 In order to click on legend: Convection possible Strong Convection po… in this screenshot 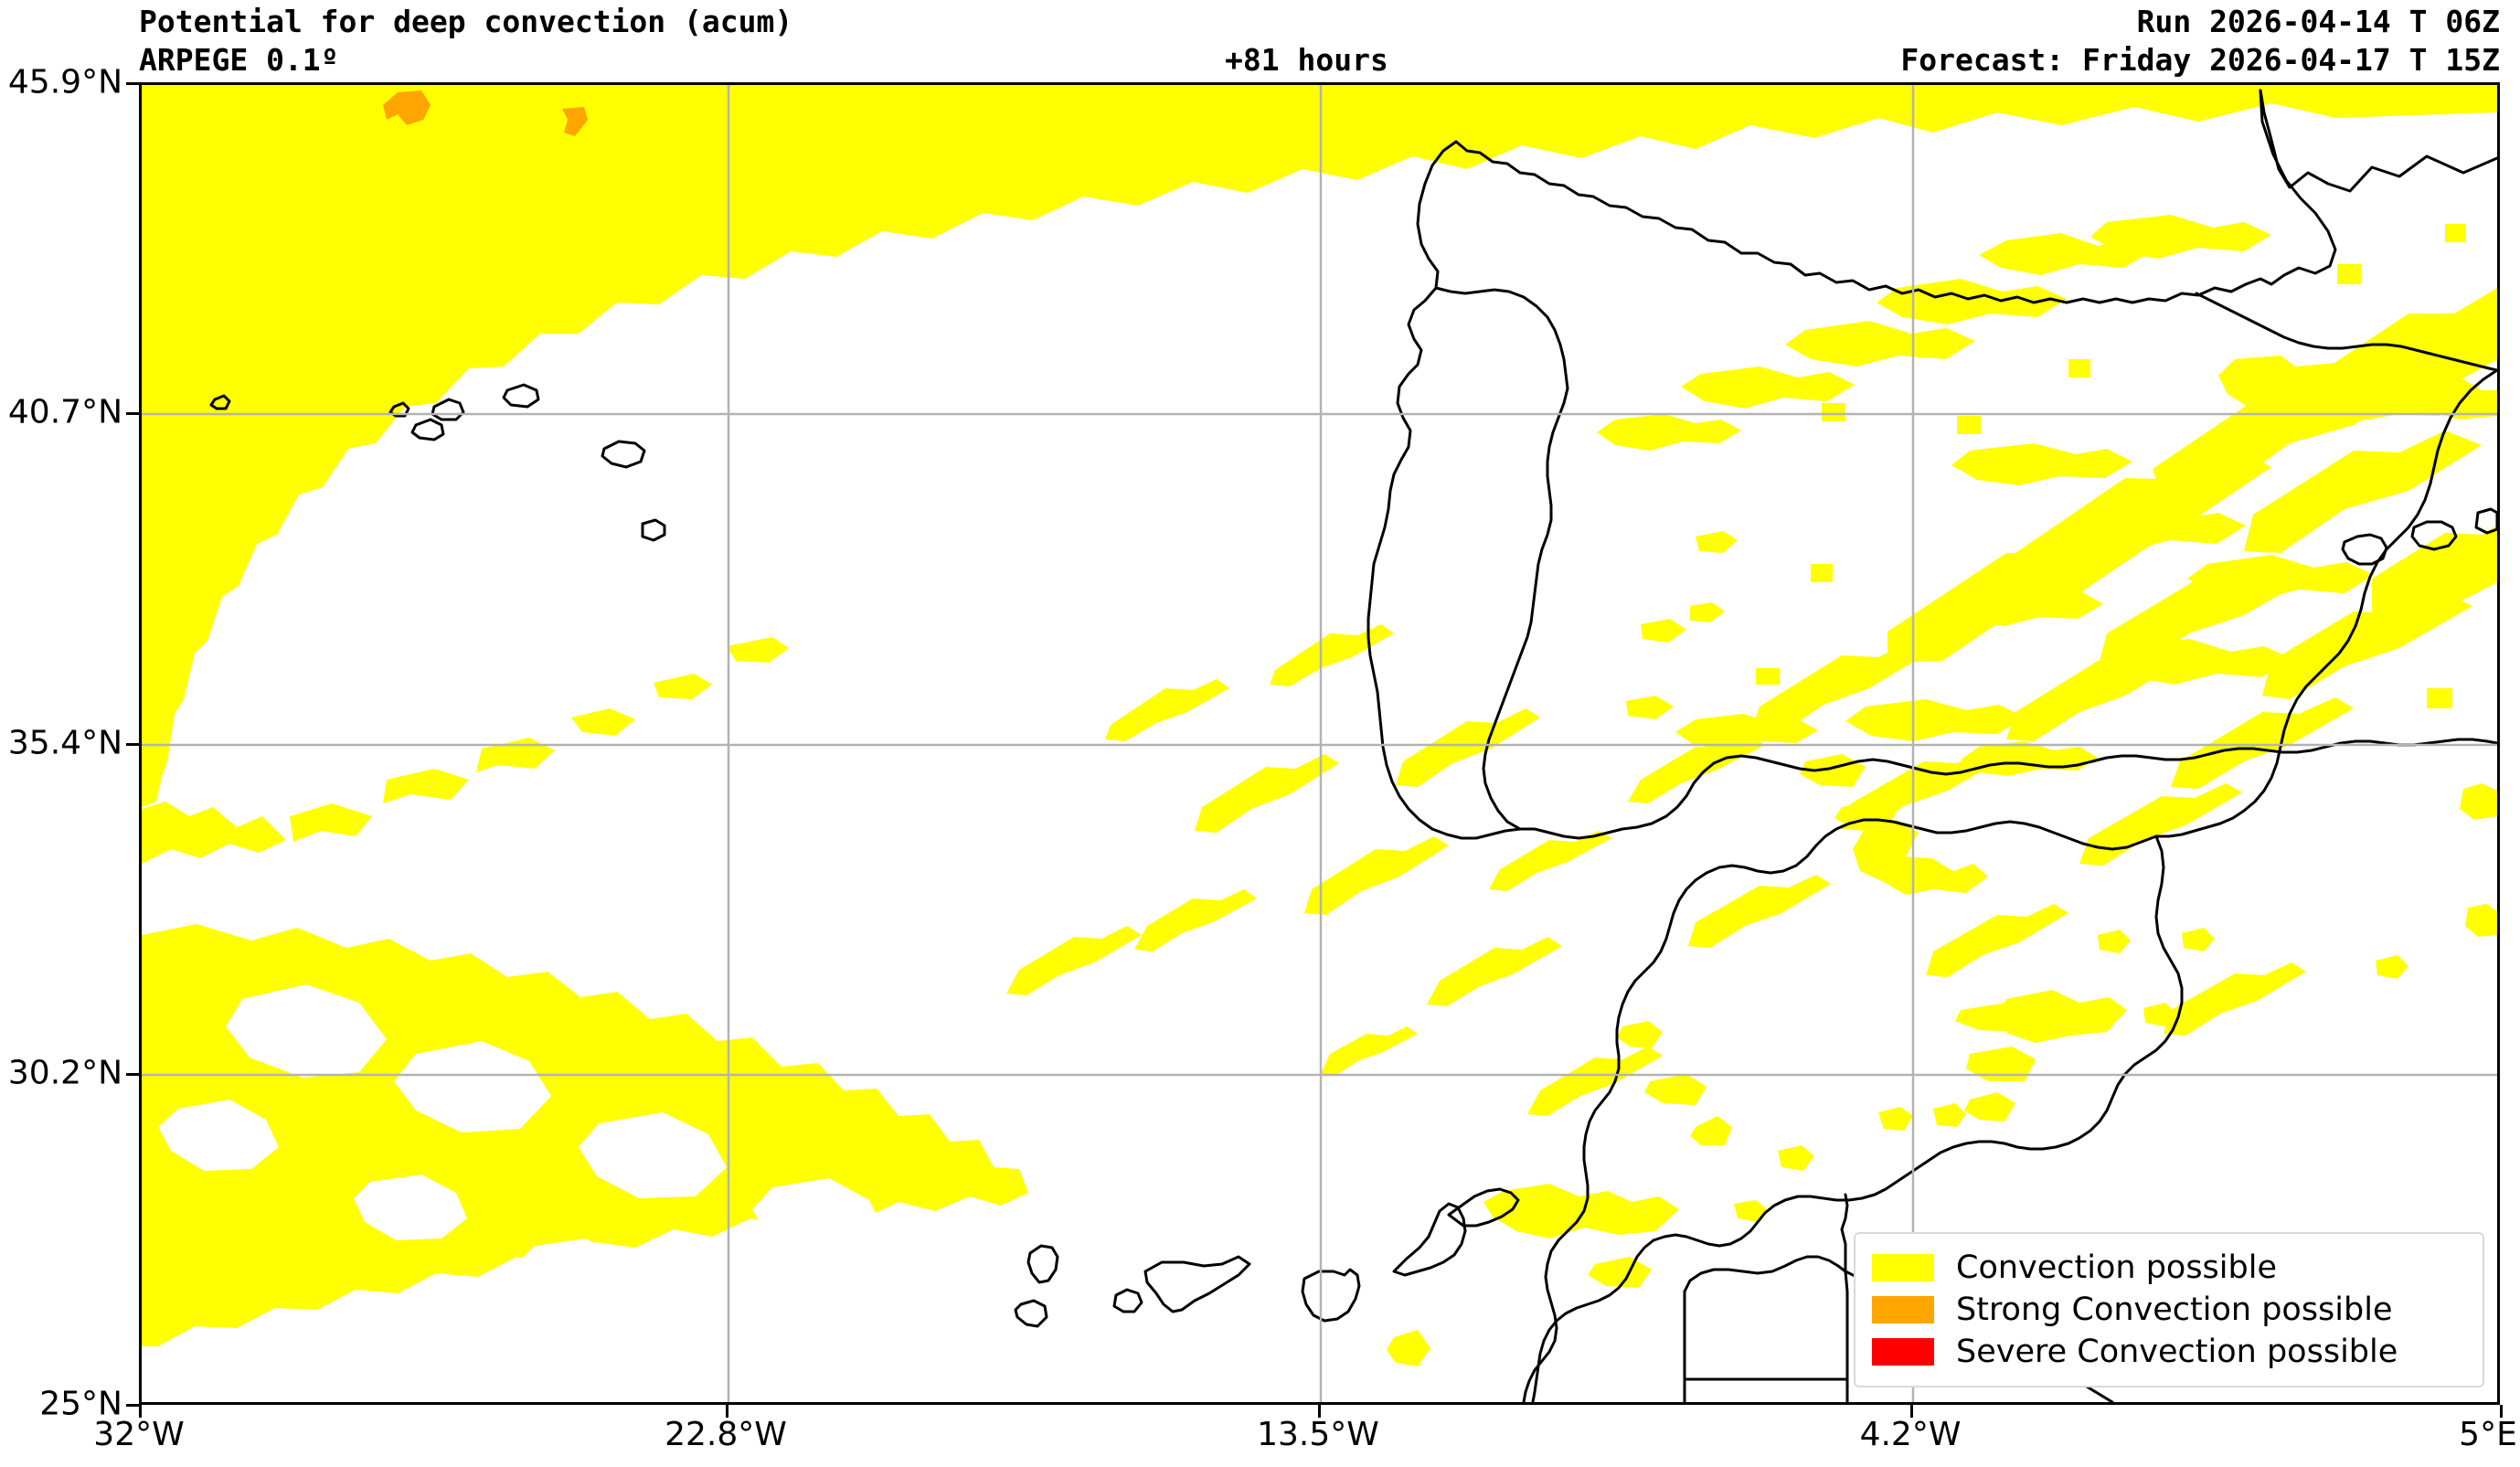, I will do `click(2169, 1309)`.